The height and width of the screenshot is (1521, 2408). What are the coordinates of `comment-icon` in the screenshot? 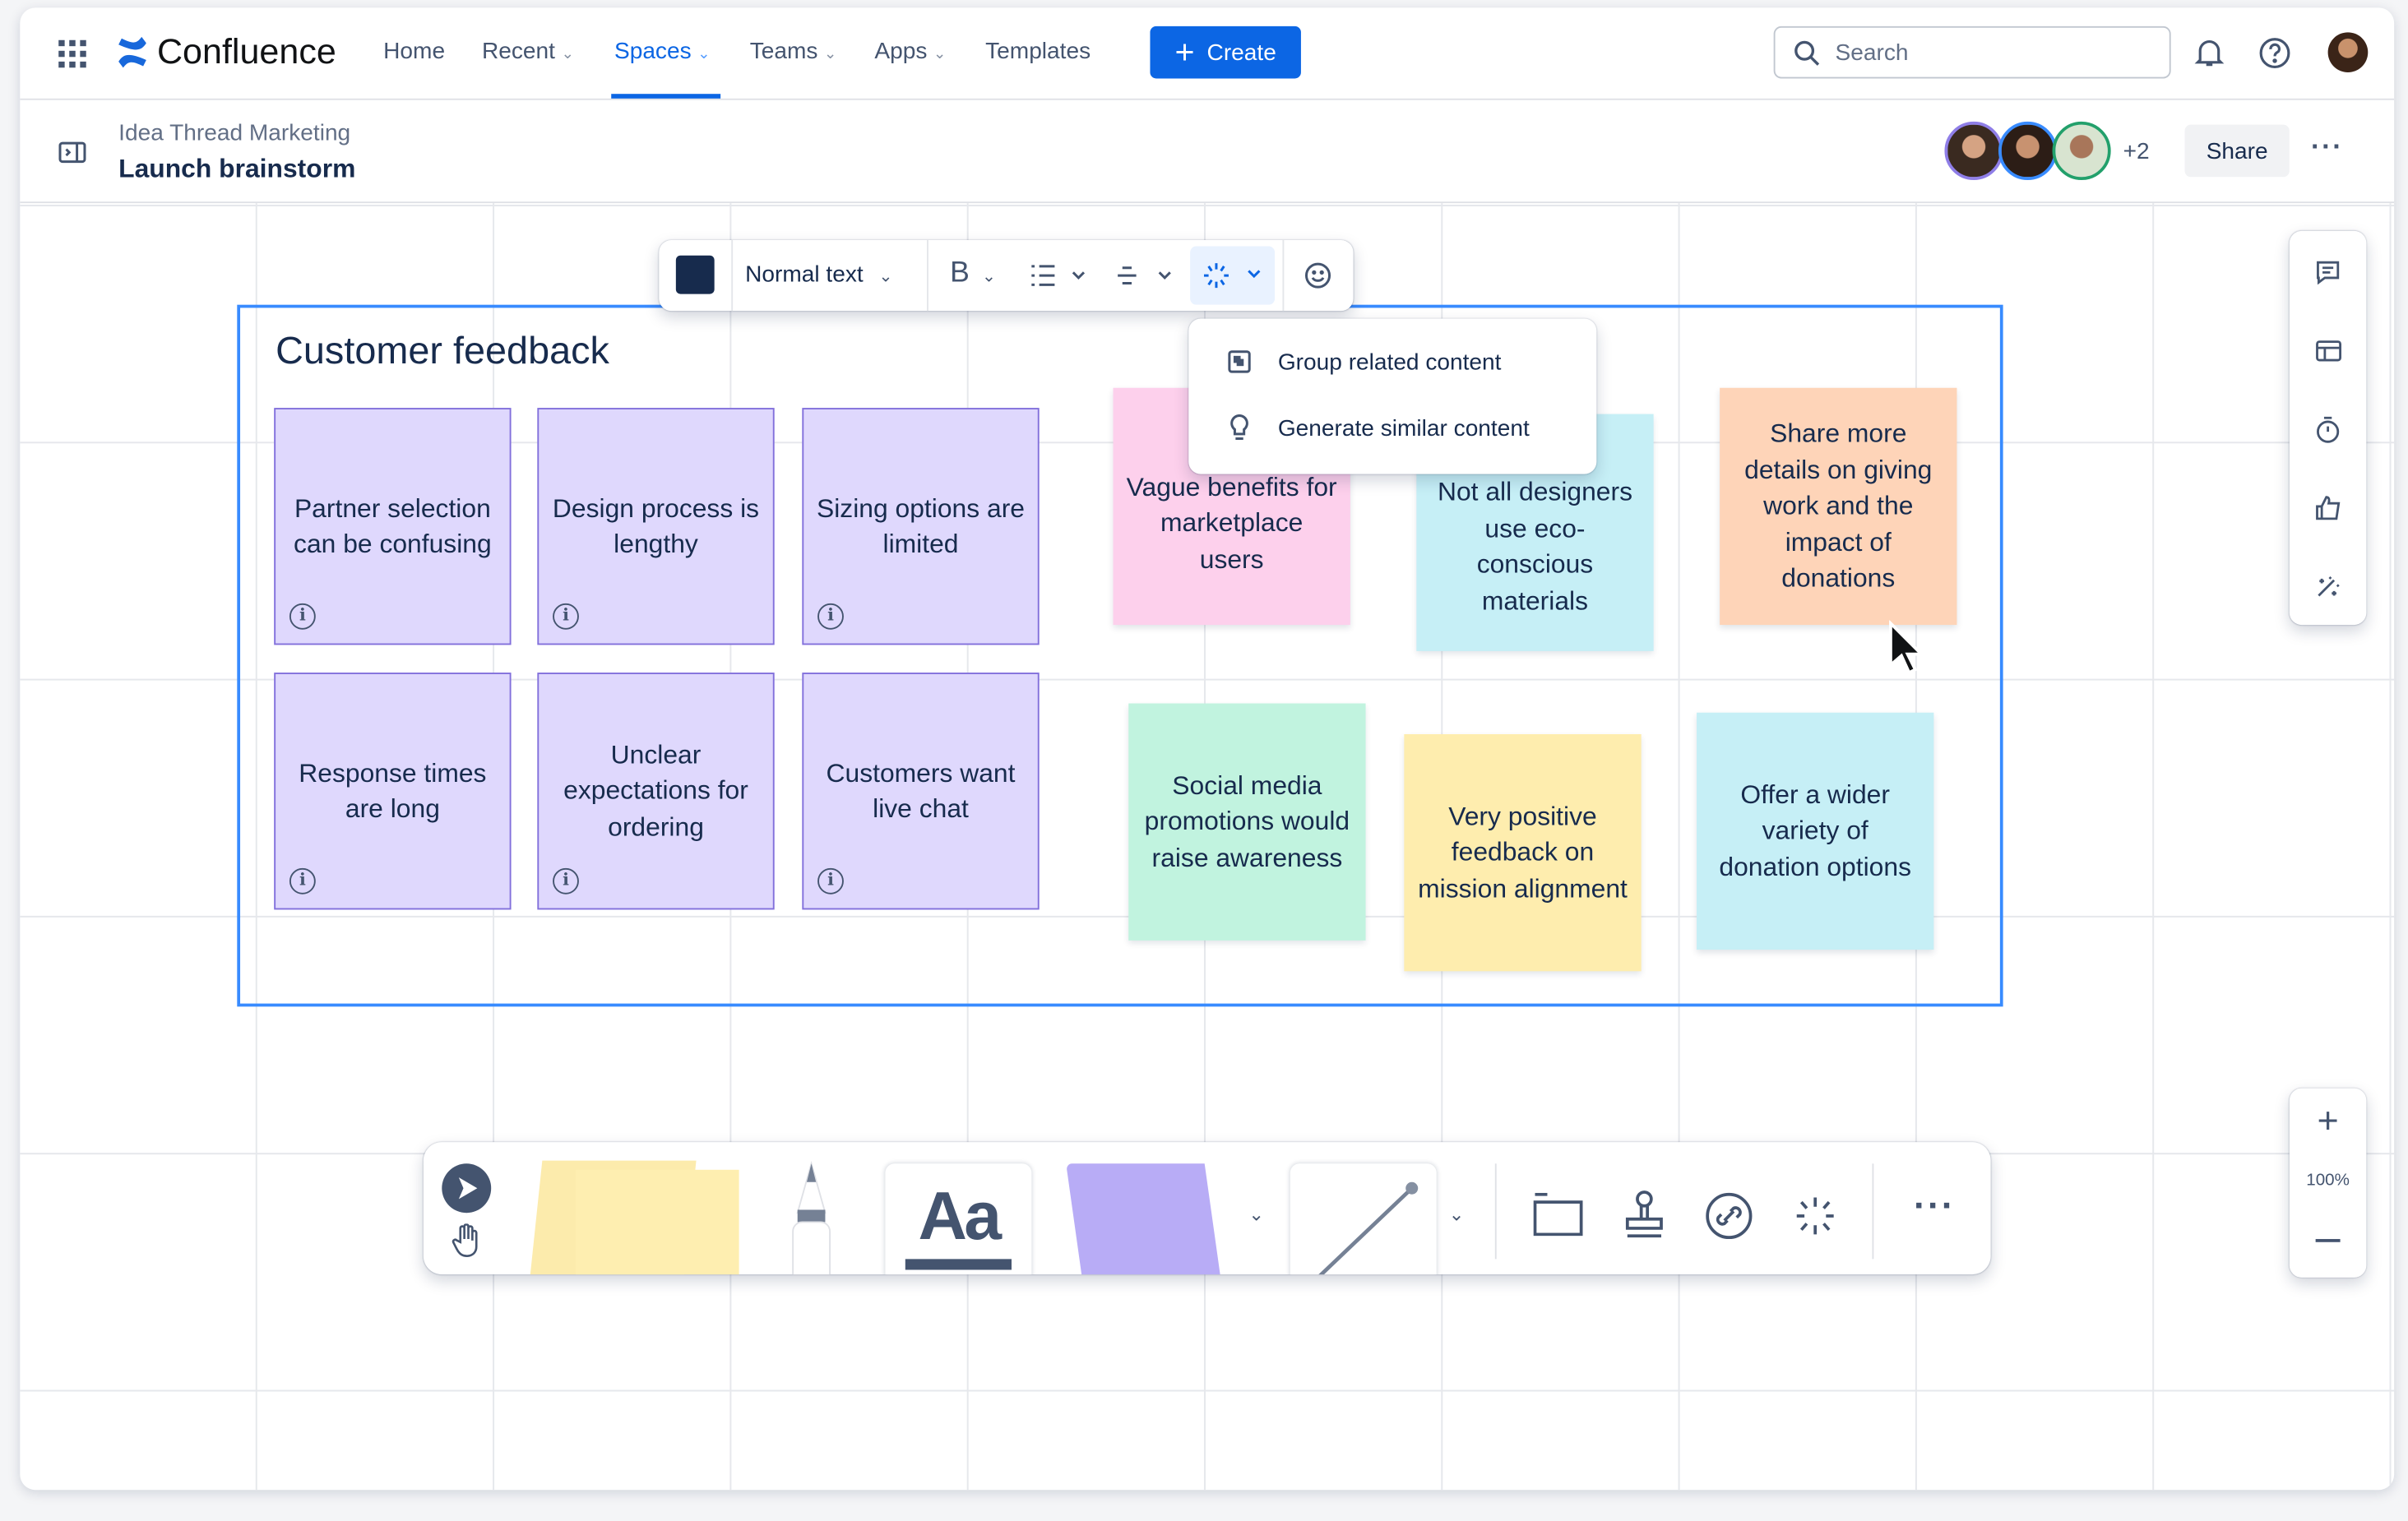 It's located at (2328, 272).